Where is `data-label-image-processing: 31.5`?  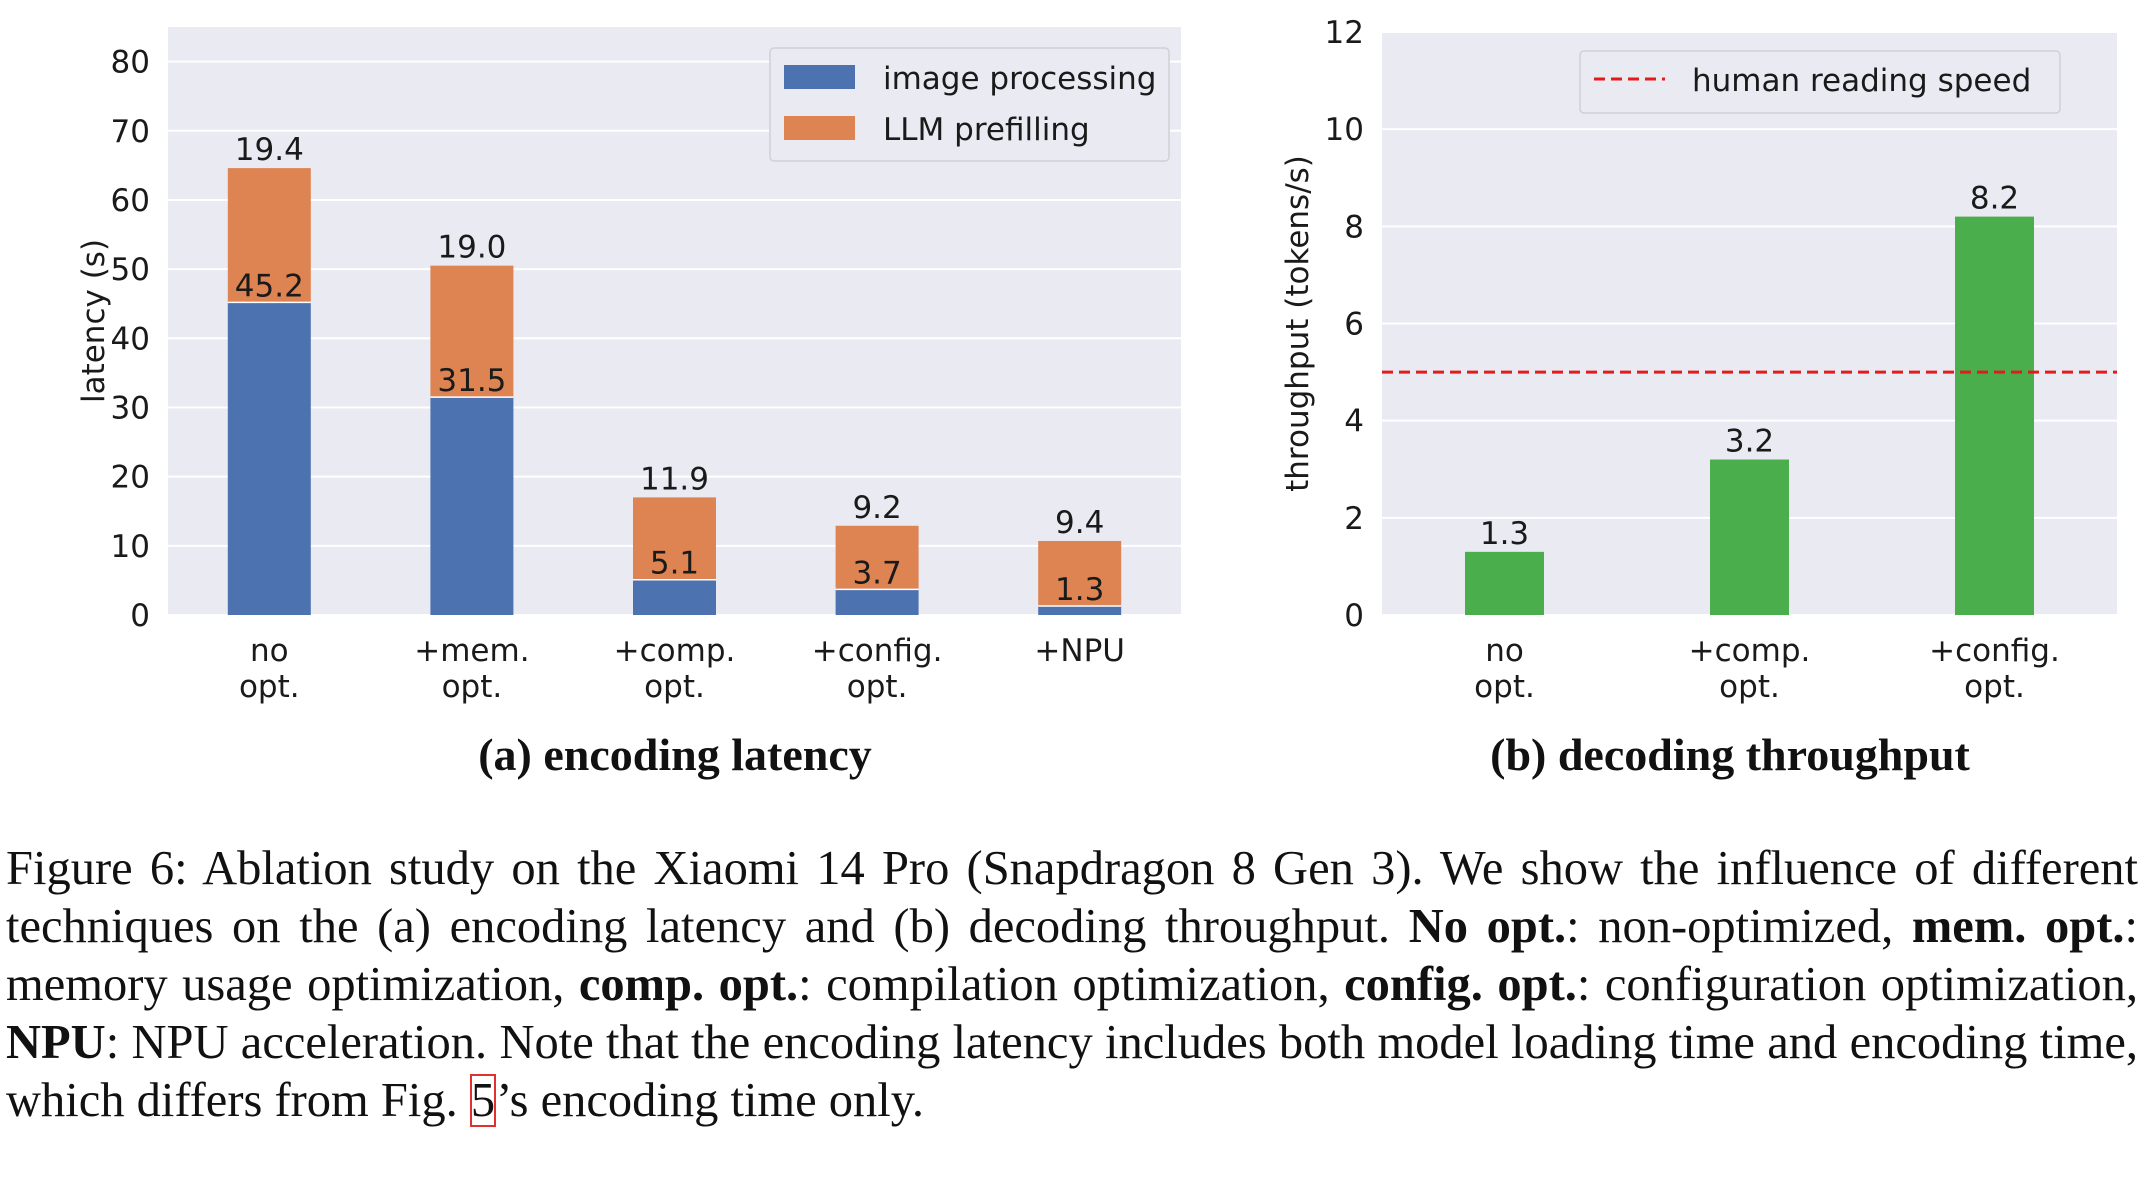
data-label-image-processing: 31.5 is located at coordinates (471, 381).